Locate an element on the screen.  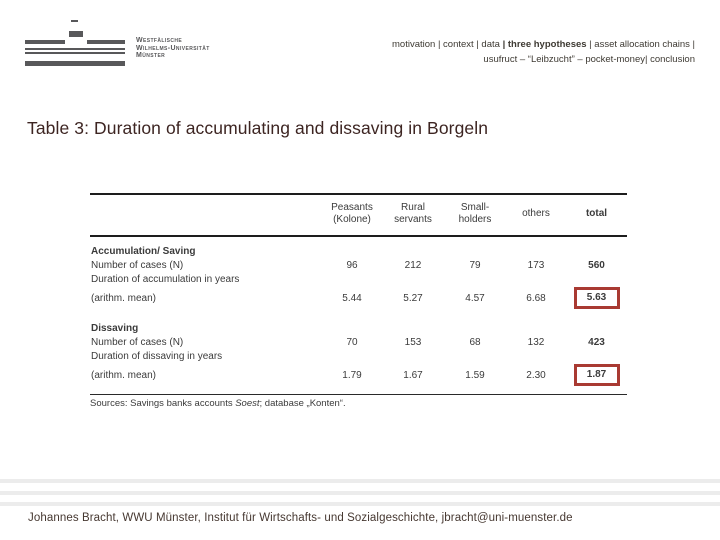
header-rural-servants: Rural servants is located at coordinates (413, 213).